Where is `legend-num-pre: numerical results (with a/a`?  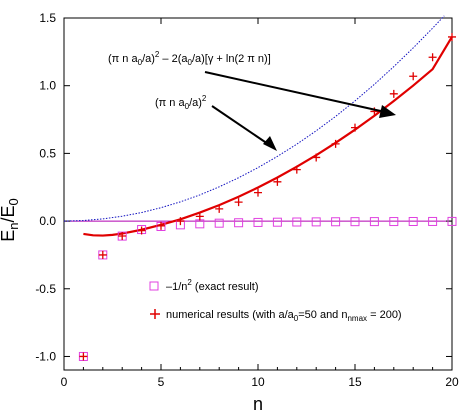 legend-num-pre: numerical results (with a/a is located at coordinates (230, 315).